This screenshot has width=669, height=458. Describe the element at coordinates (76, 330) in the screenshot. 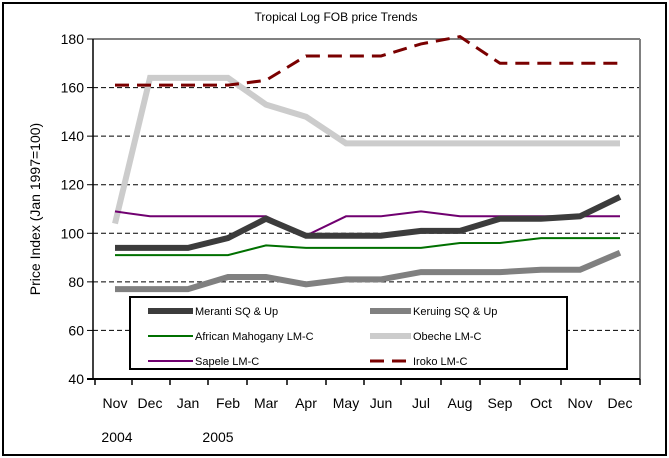

I see `y-tick-label: 60` at that location.